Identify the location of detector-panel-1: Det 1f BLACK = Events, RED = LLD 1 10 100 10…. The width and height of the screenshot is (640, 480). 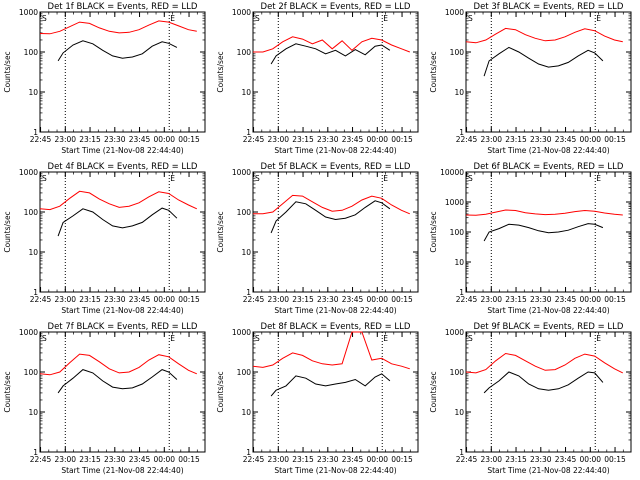
(104, 78).